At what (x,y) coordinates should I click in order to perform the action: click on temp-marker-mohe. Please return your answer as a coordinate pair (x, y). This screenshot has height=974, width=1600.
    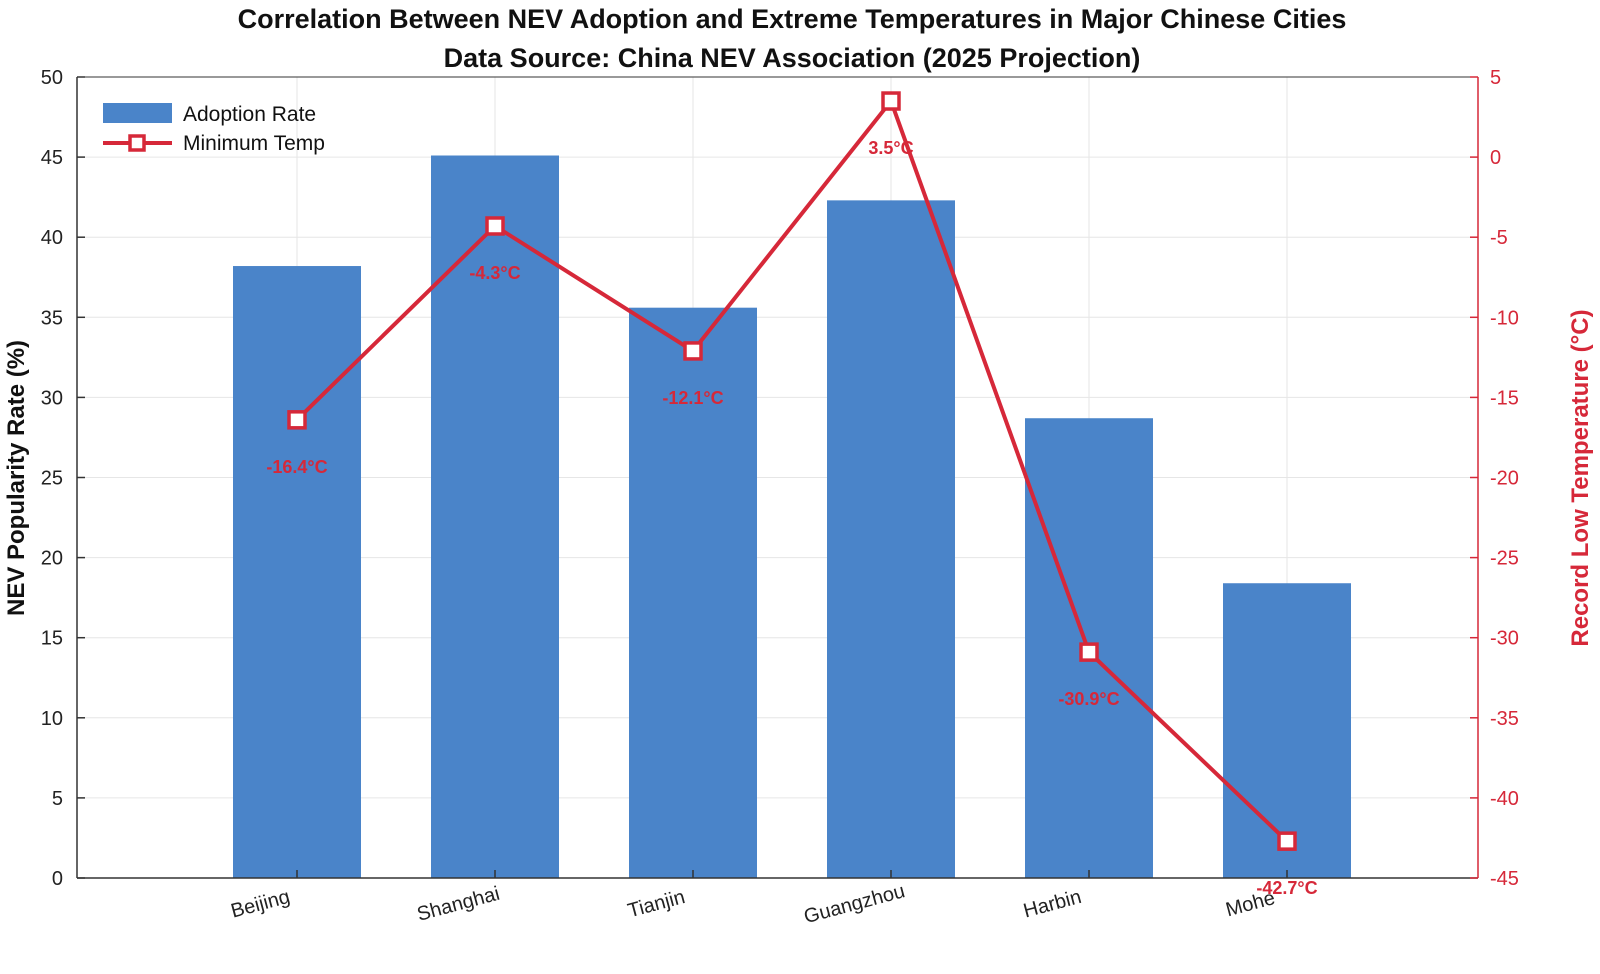
    Looking at the image, I should click on (1287, 841).